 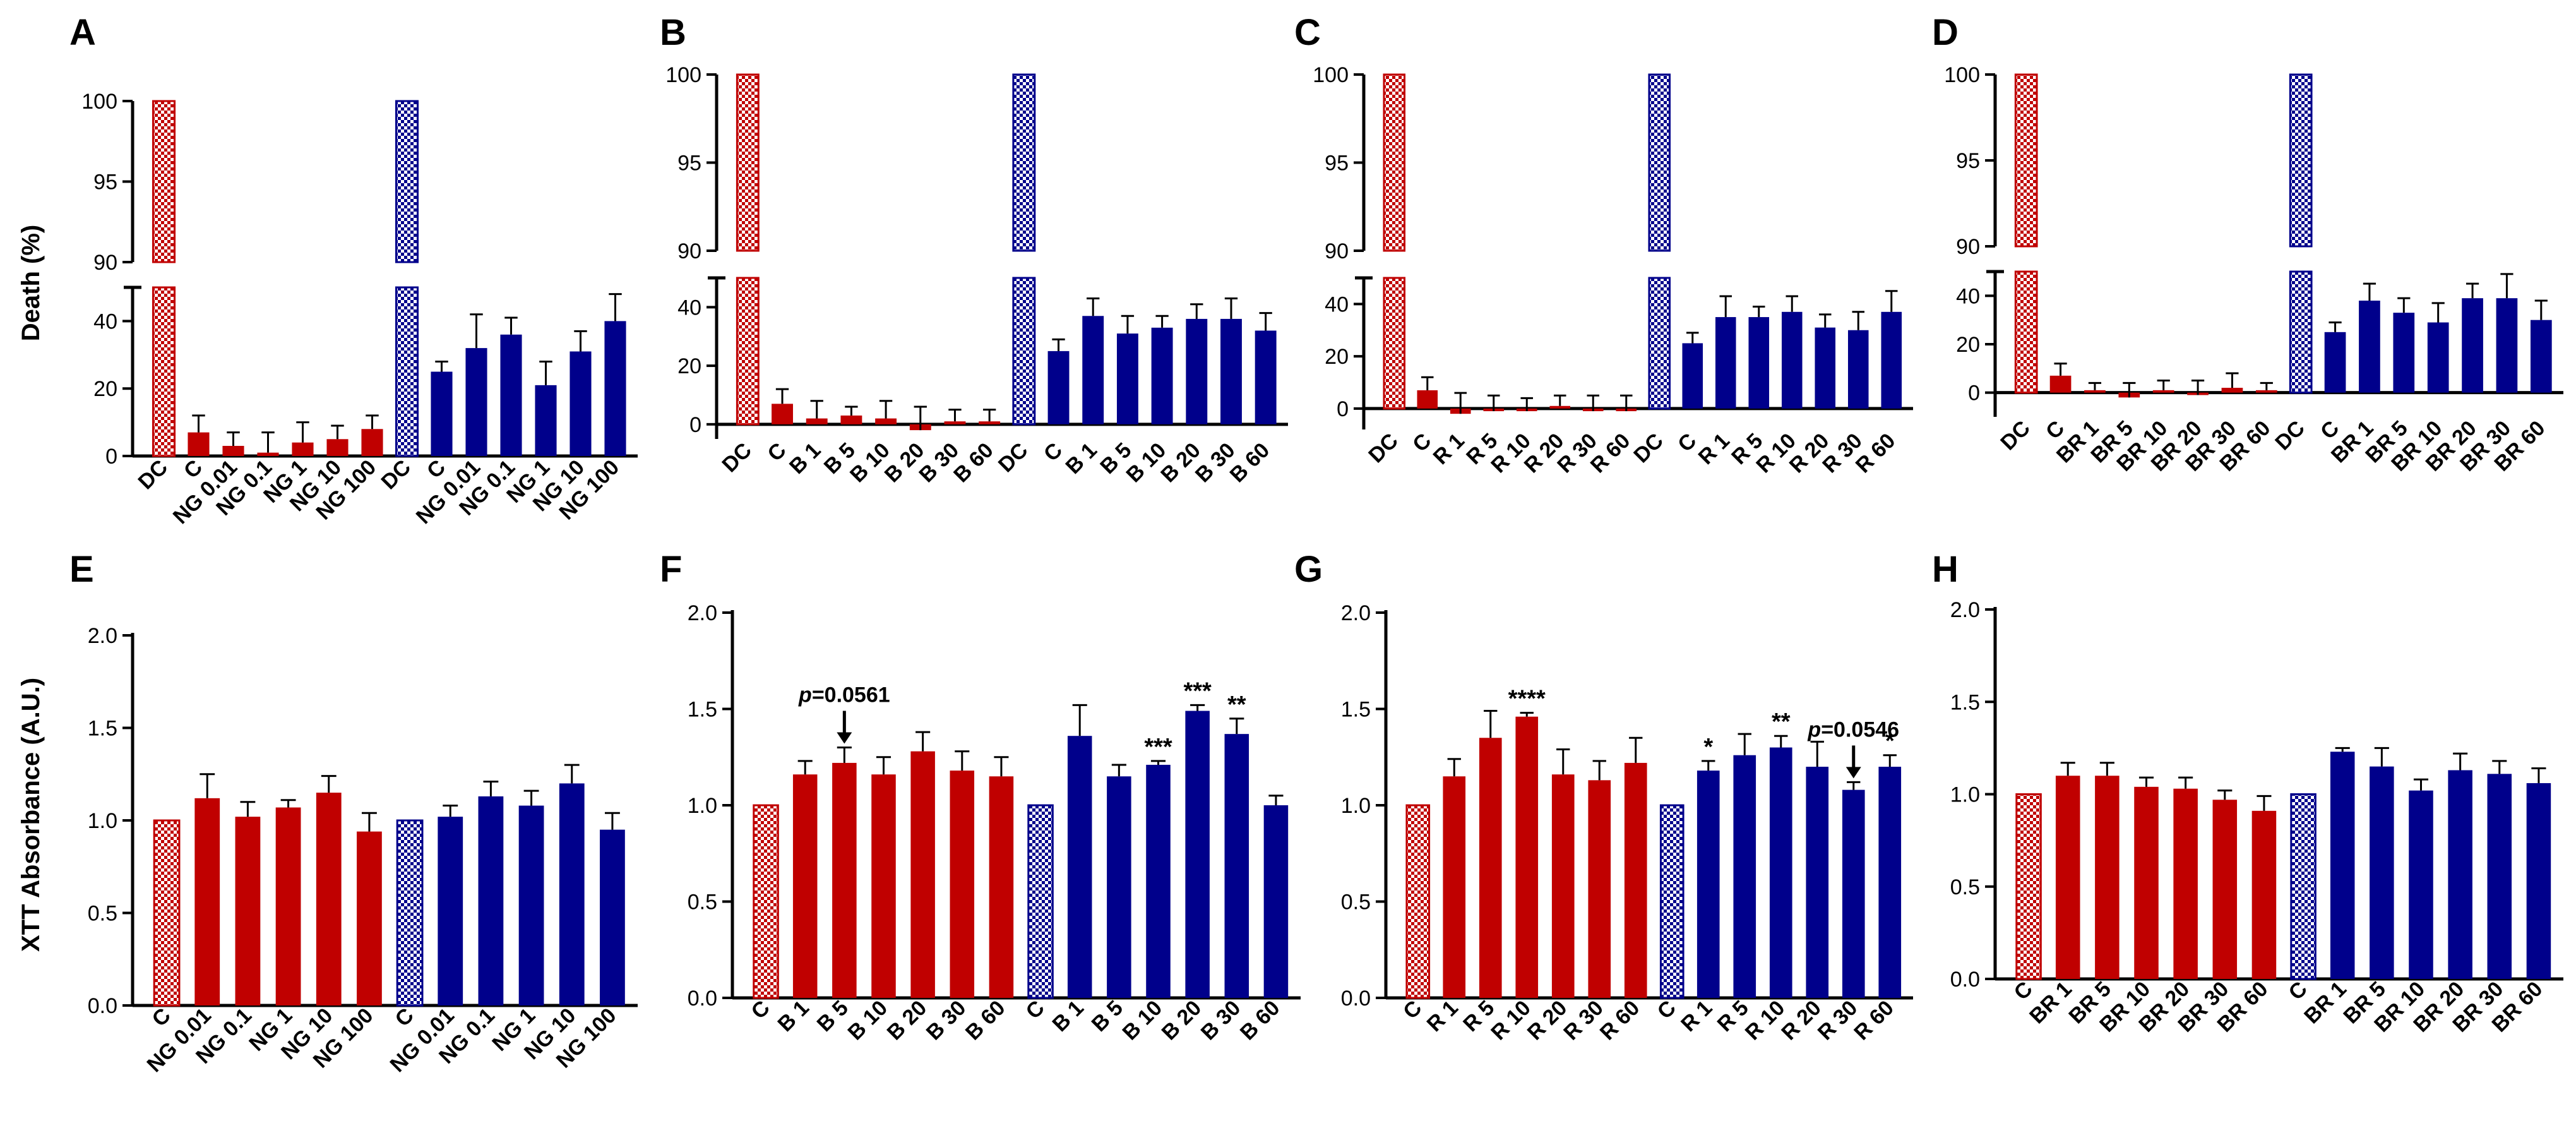 What do you see at coordinates (81, 569) in the screenshot?
I see `panel-letter-e: E` at bounding box center [81, 569].